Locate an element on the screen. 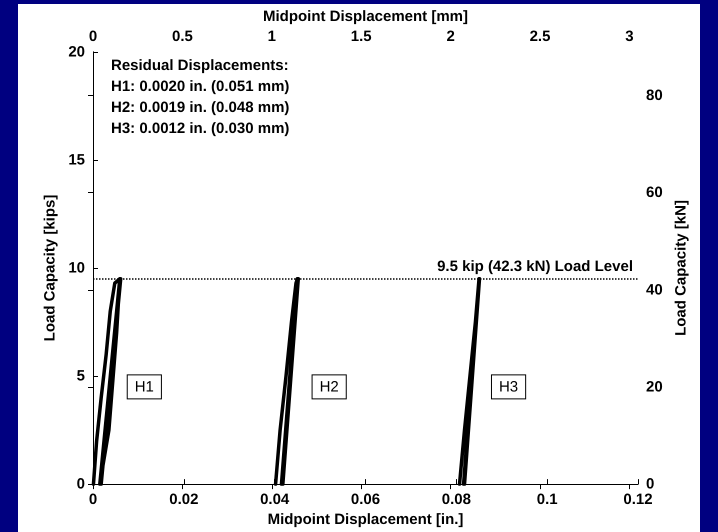 The width and height of the screenshot is (718, 532). y2-tick-label: 0 is located at coordinates (650, 484).